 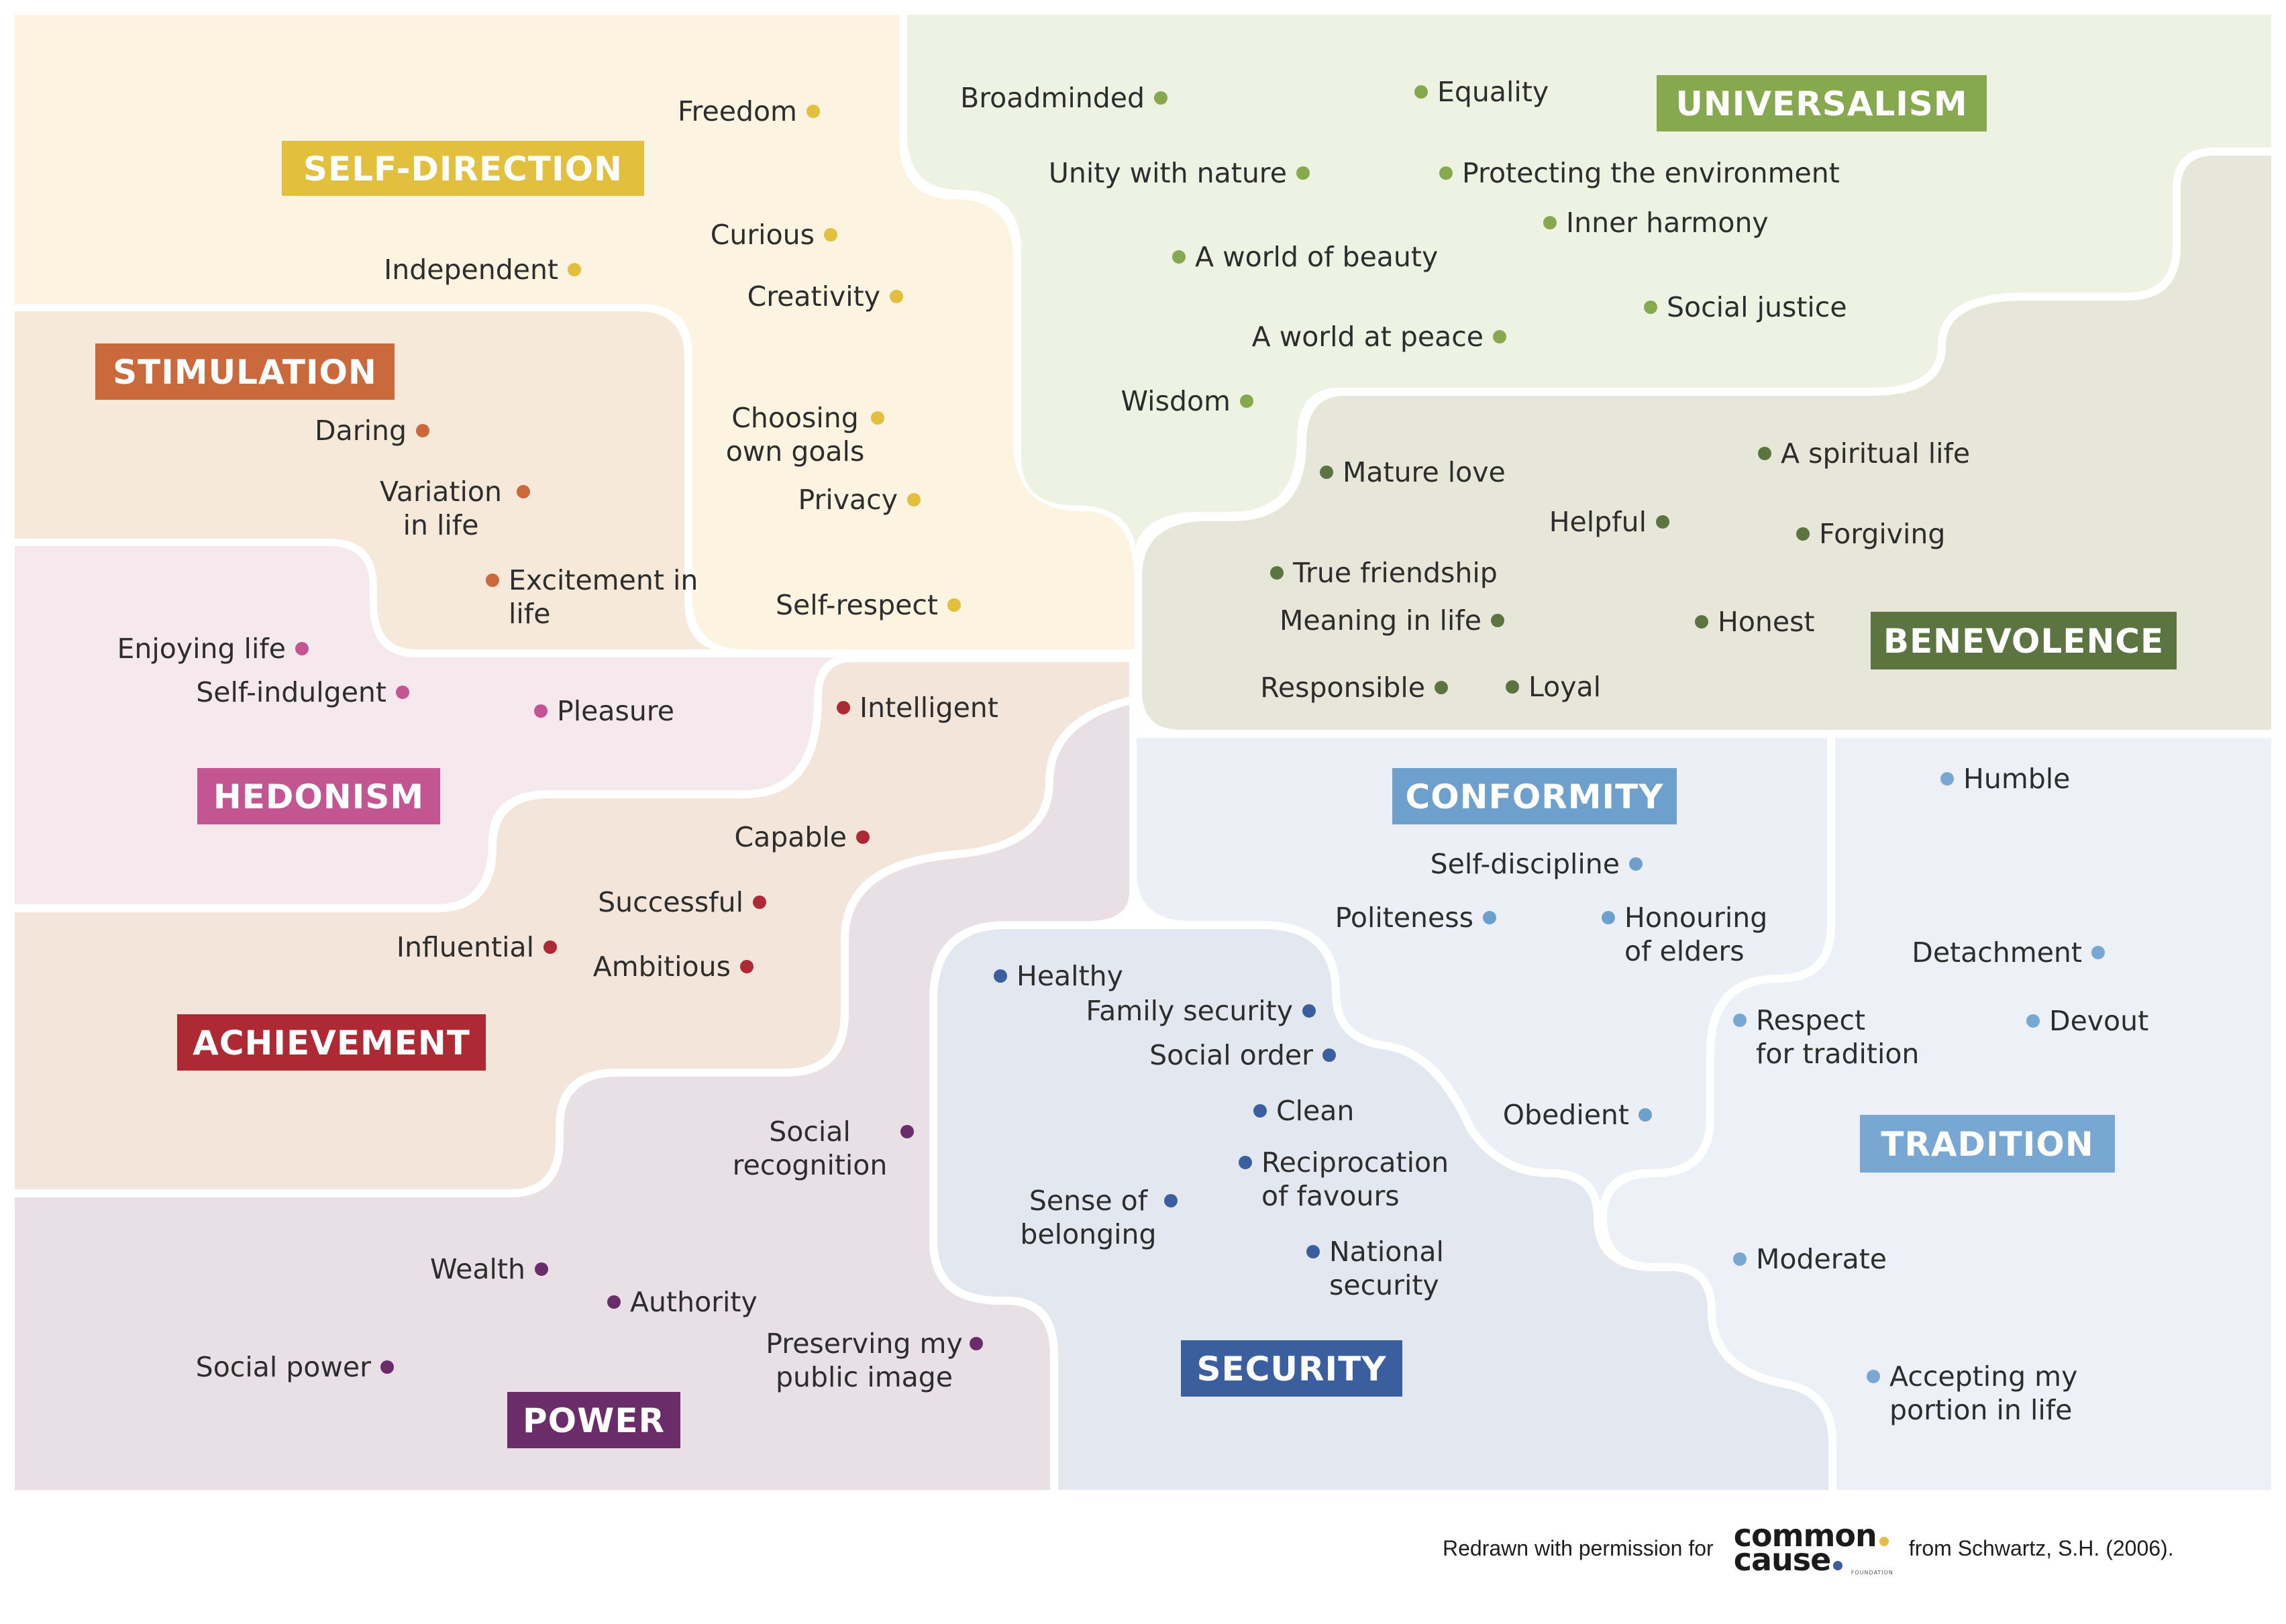 I want to click on value-label: Wisdom, so click(x=1176, y=401).